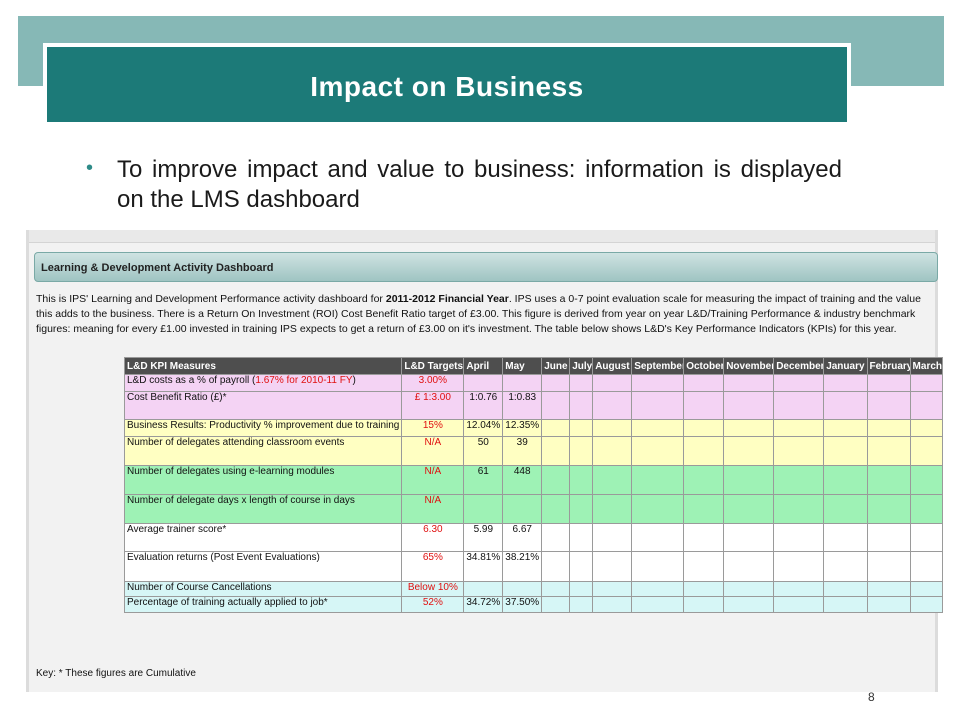  I want to click on kpi-april-cell, so click(483, 383).